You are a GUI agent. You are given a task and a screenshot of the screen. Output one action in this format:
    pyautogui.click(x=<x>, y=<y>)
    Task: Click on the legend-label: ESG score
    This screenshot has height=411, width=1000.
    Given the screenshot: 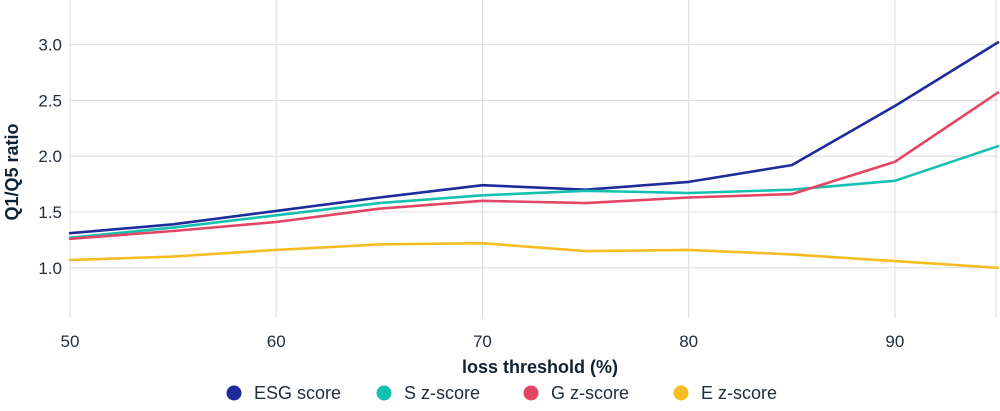 What is the action you would take?
    pyautogui.click(x=297, y=393)
    